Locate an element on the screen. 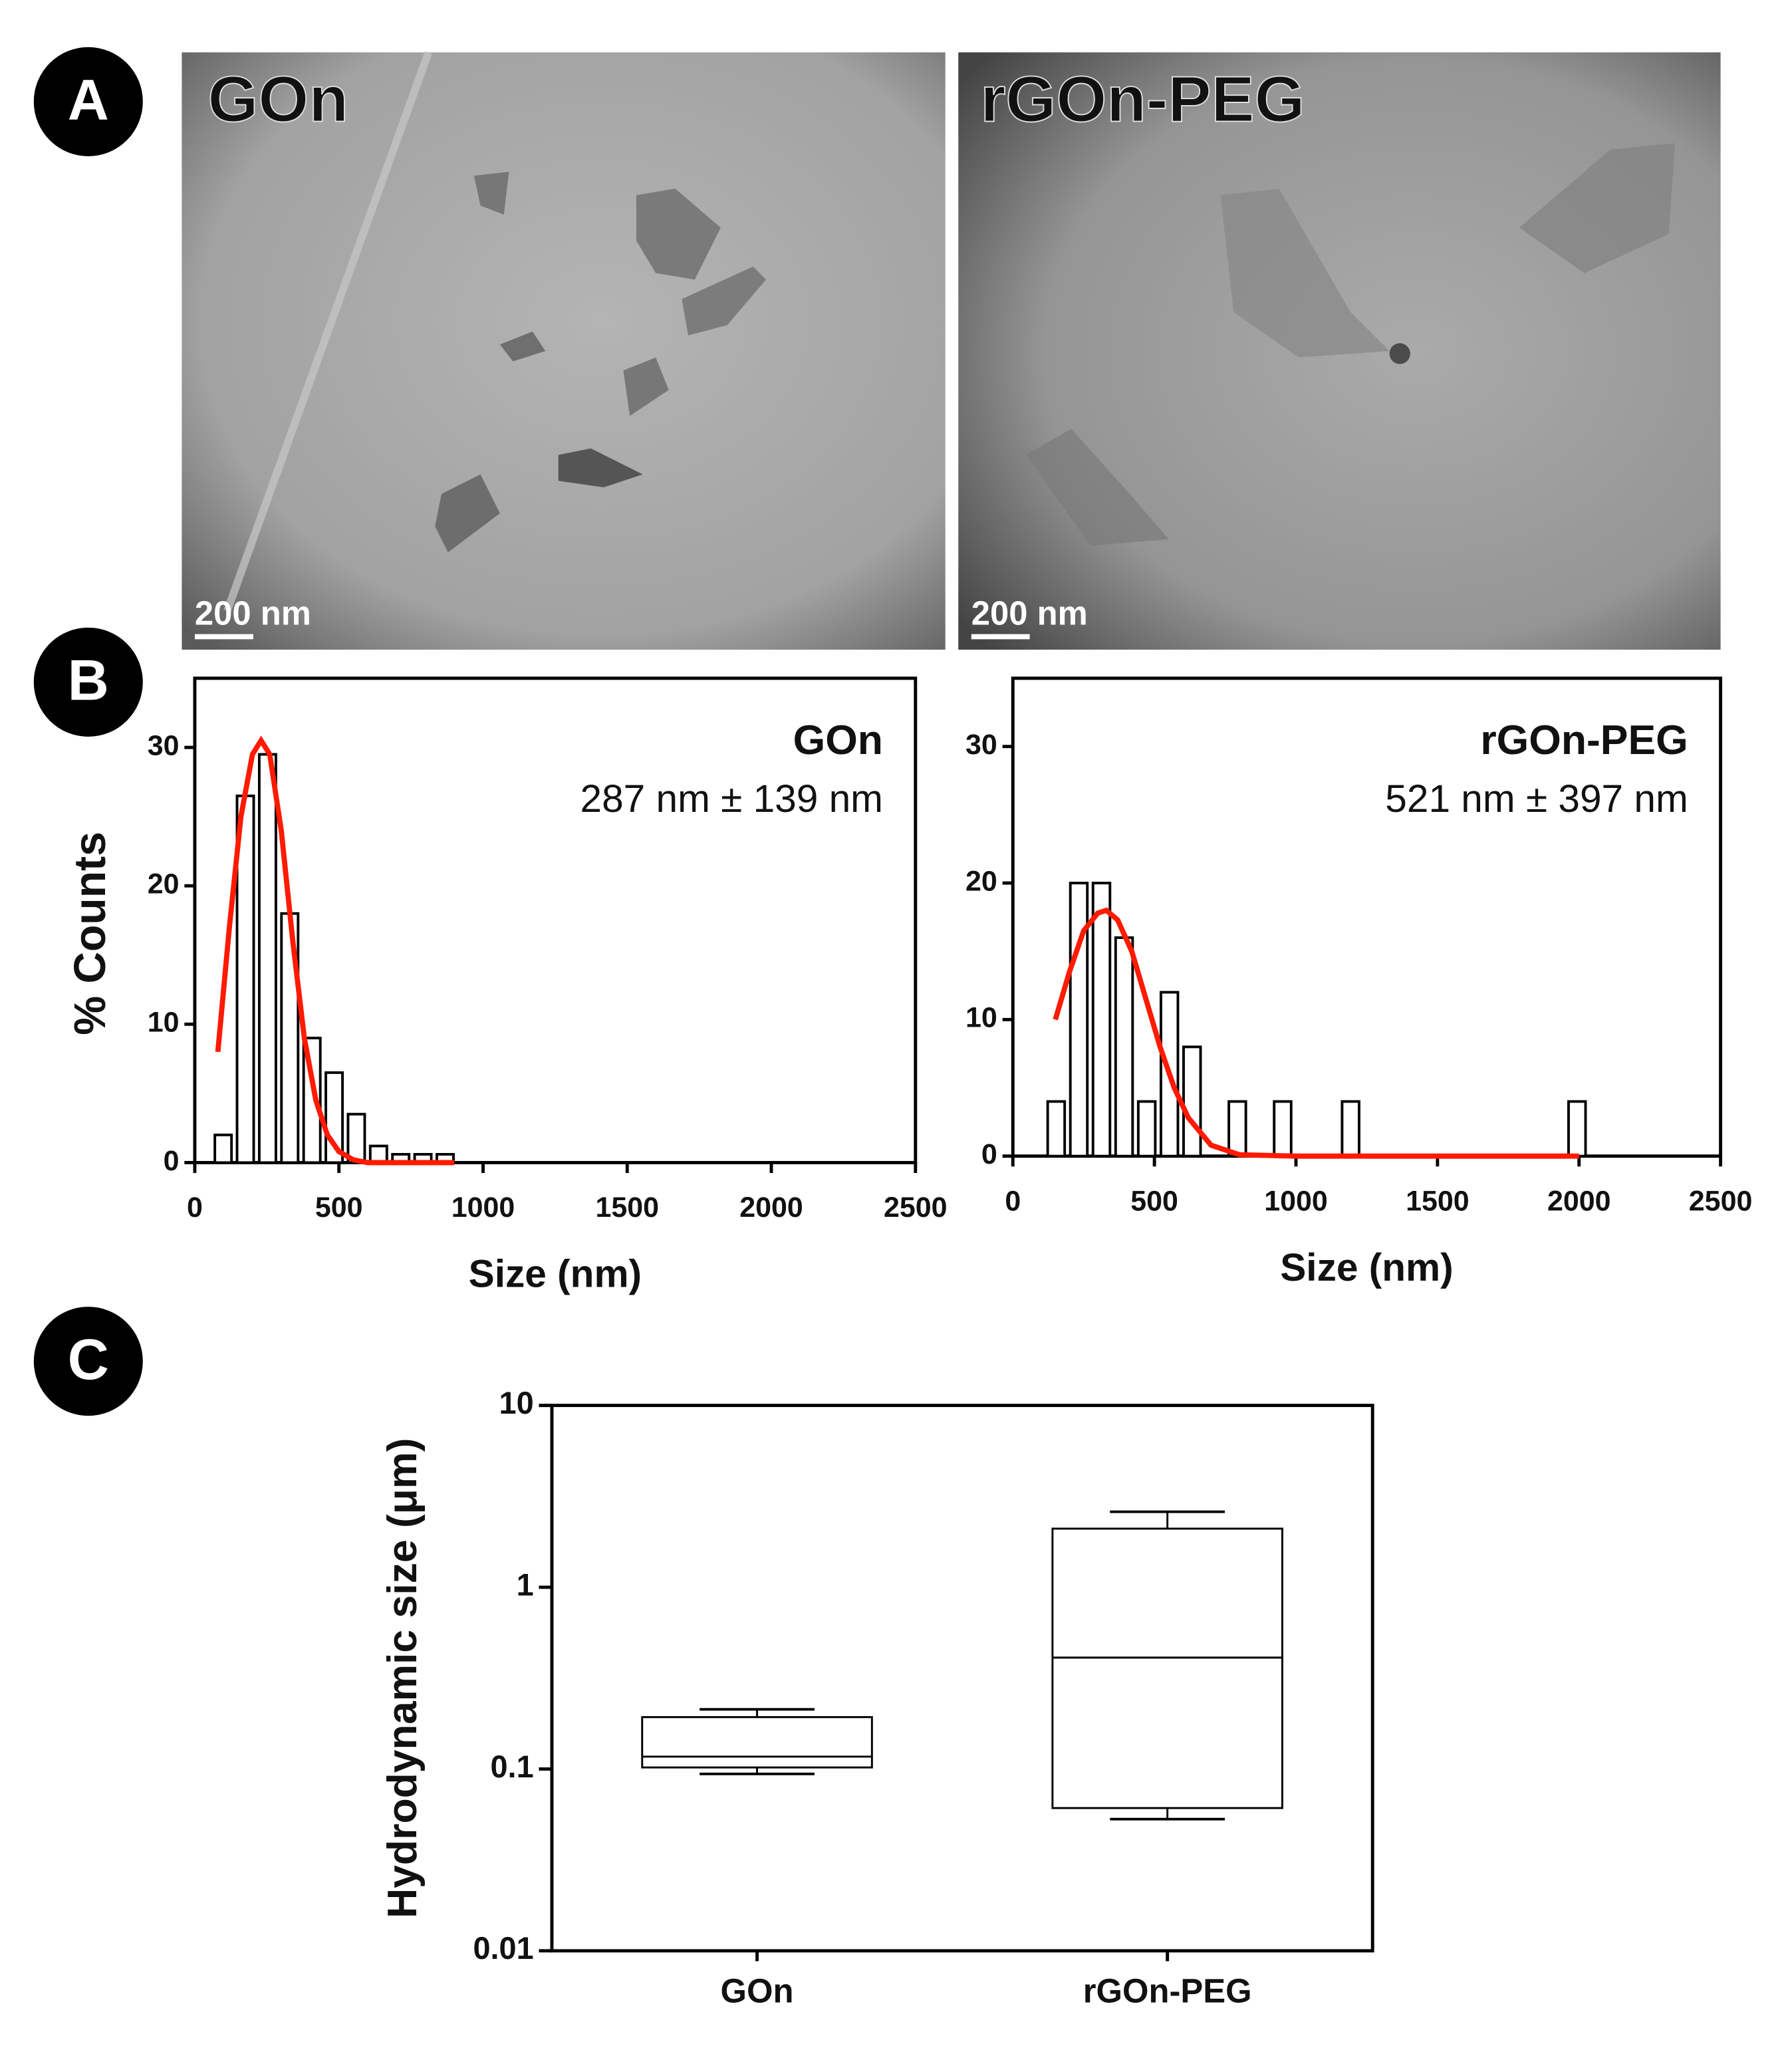  y-axis-label: Hydrodynamic size (μm) is located at coordinates (402, 1678).